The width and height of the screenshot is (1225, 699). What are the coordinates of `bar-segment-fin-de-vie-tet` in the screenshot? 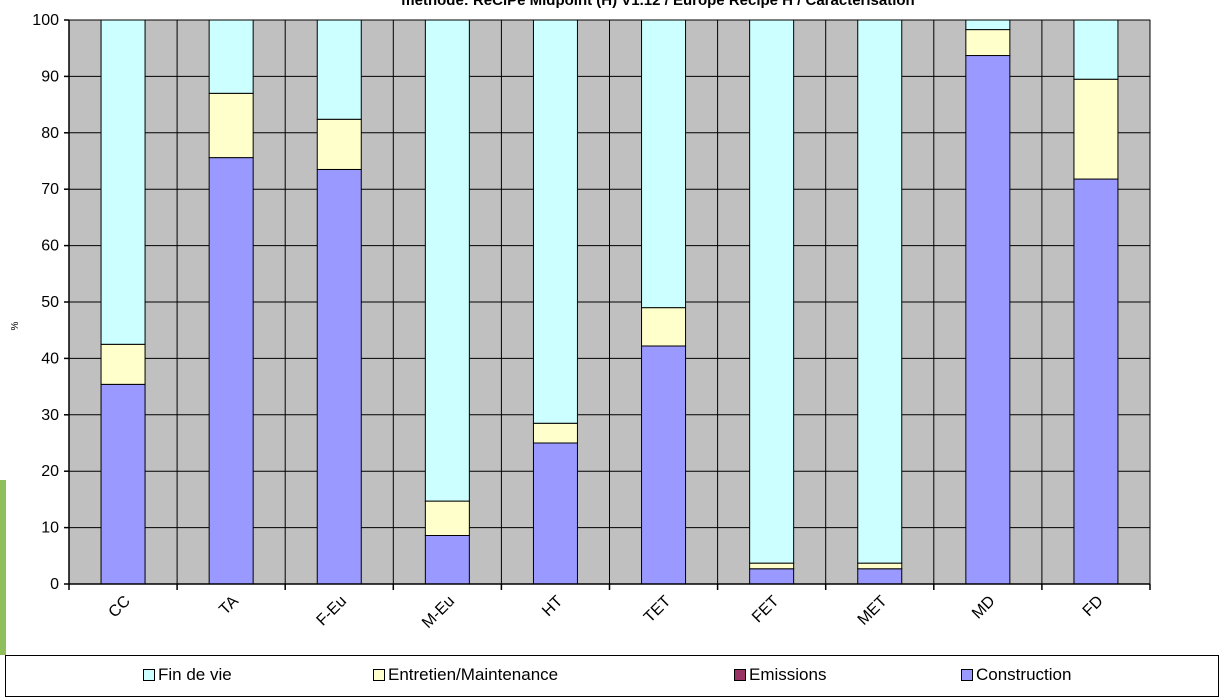 It's located at (664, 164).